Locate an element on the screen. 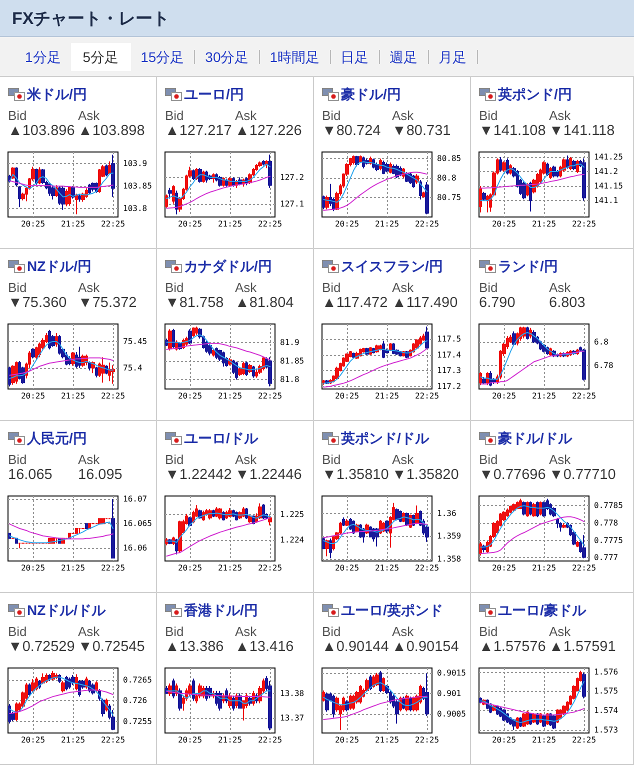 This screenshot has width=634, height=766. y-tick-label: 0.7785 is located at coordinates (609, 505).